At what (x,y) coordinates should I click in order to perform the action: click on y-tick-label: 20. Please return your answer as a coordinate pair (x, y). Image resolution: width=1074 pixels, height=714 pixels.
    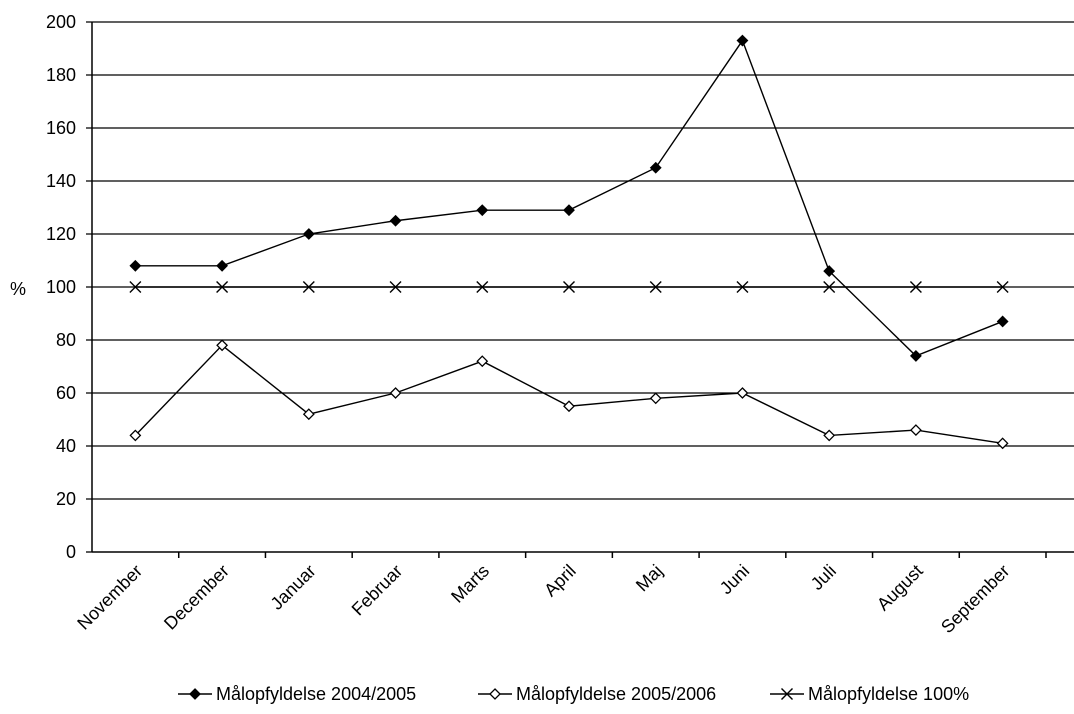
    Looking at the image, I should click on (66, 499).